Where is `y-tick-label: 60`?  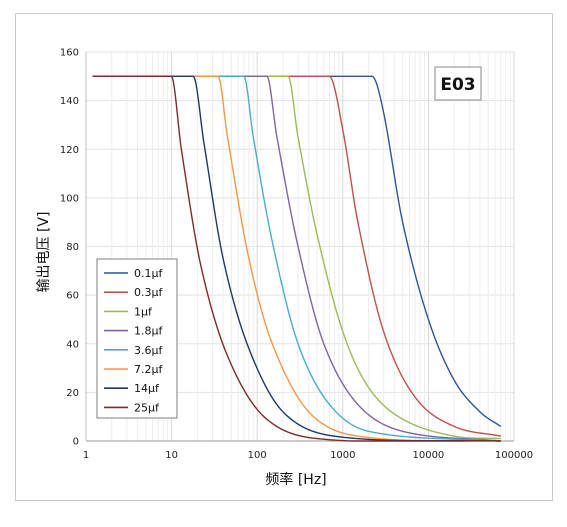
y-tick-label: 60 is located at coordinates (72, 296).